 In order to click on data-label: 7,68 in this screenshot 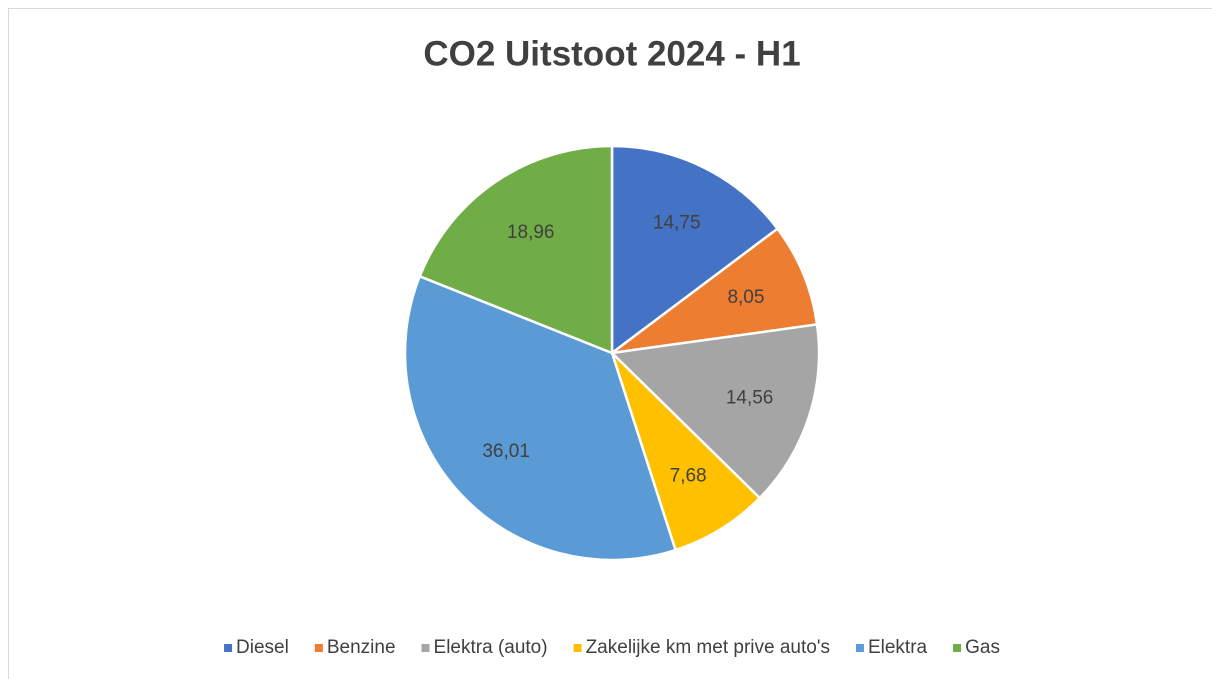, I will do `click(688, 475)`.